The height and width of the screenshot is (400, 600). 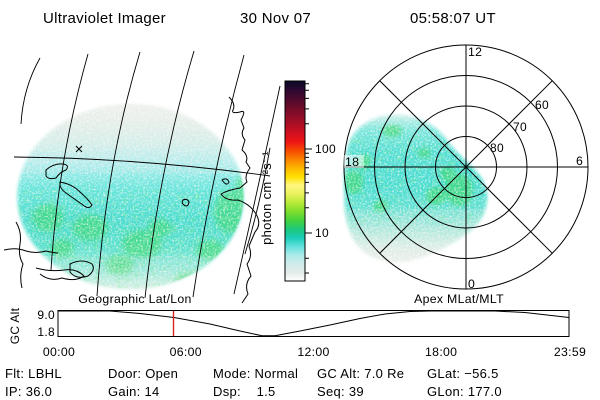 What do you see at coordinates (453, 18) in the screenshot?
I see `header-time: 05:58:07 UT` at bounding box center [453, 18].